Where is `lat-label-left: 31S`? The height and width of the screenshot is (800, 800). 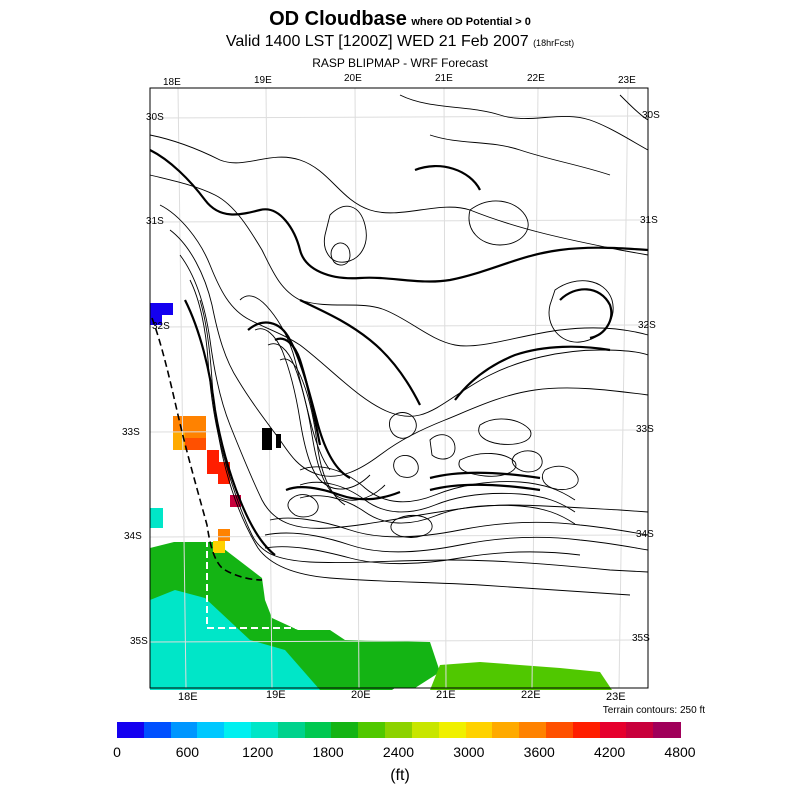
lat-label-left: 31S is located at coordinates (155, 221).